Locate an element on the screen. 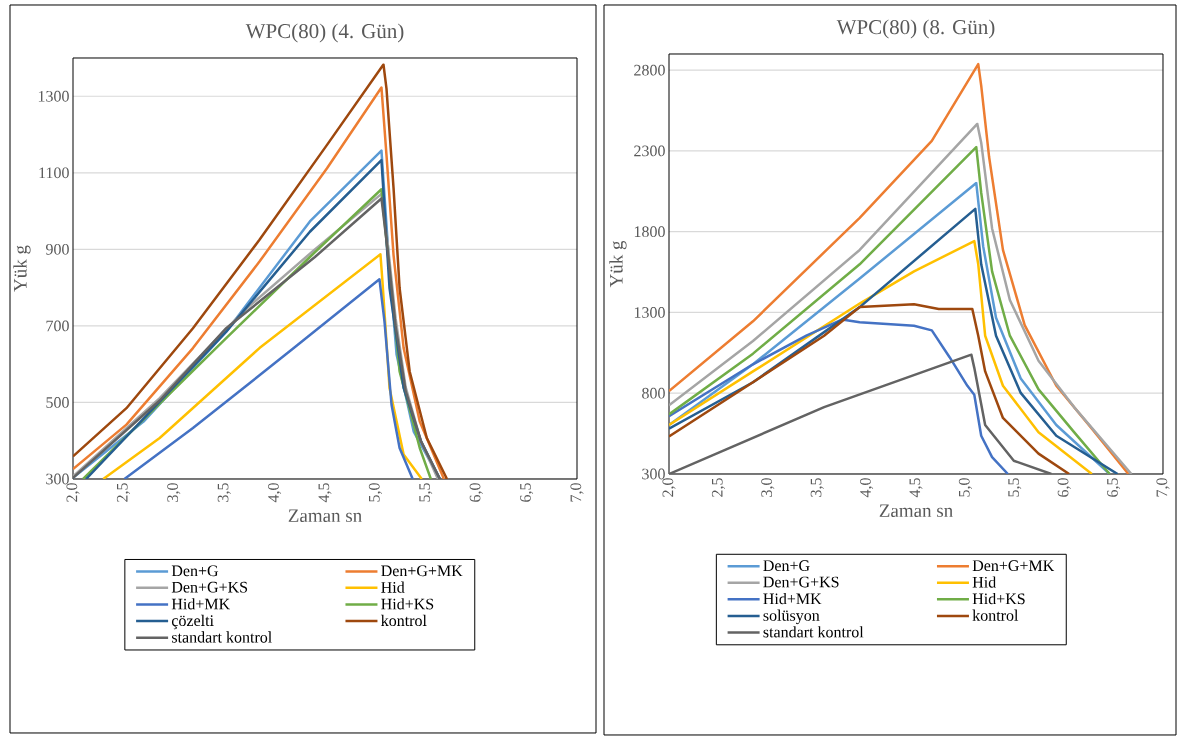 Image resolution: width=1181 pixels, height=738 pixels. chart-title: WPC(80) (4. Gün) is located at coordinates (324, 33).